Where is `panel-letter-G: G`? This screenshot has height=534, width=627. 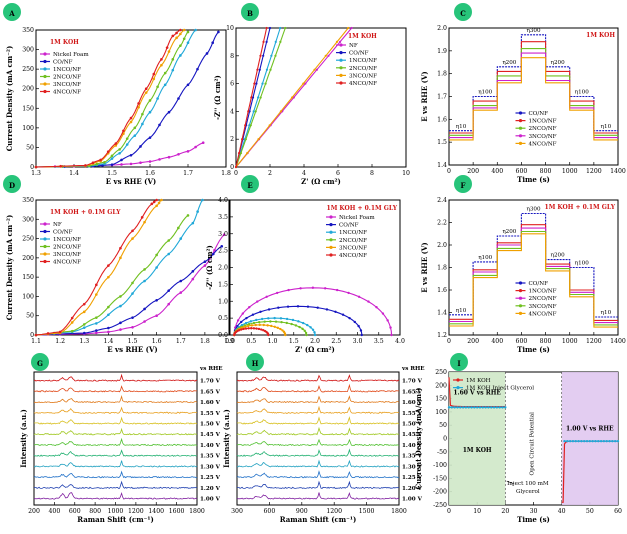
panel-letter-G: G is located at coordinates (40, 363).